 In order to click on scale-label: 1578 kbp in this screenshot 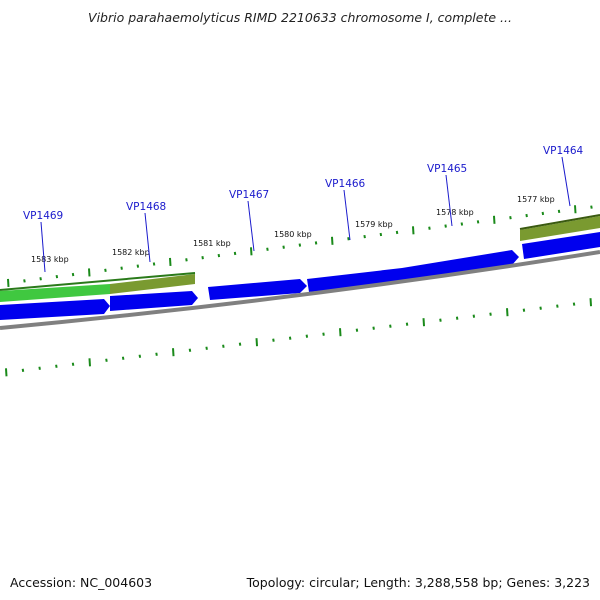, I will do `click(455, 212)`.